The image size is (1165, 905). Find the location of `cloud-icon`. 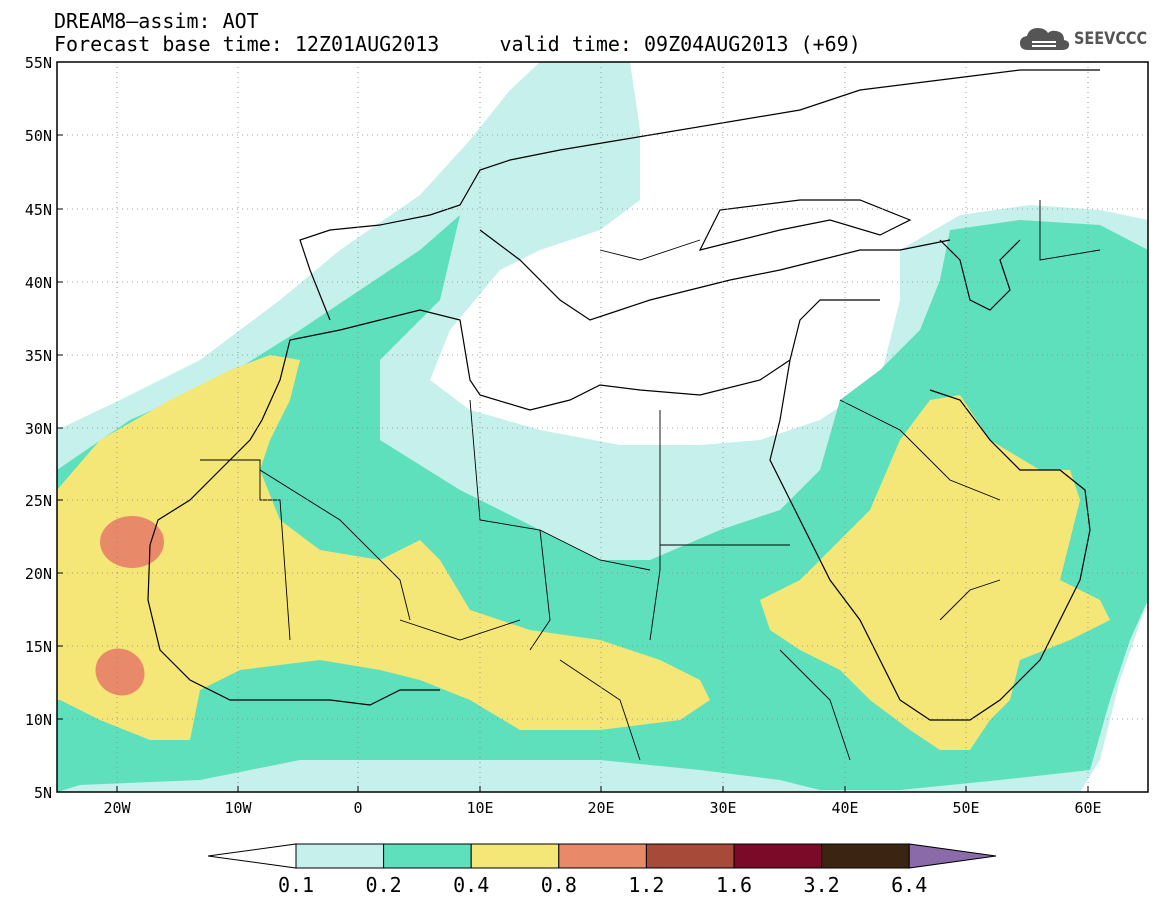

cloud-icon is located at coordinates (1045, 39).